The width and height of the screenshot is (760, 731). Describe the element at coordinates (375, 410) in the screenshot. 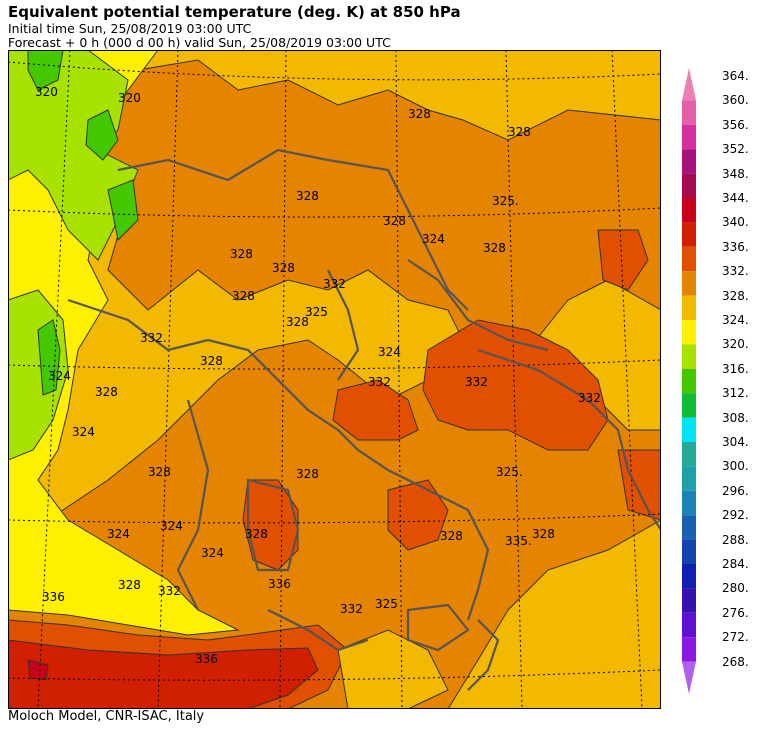

I see `field-332-tyrrhenian` at that location.